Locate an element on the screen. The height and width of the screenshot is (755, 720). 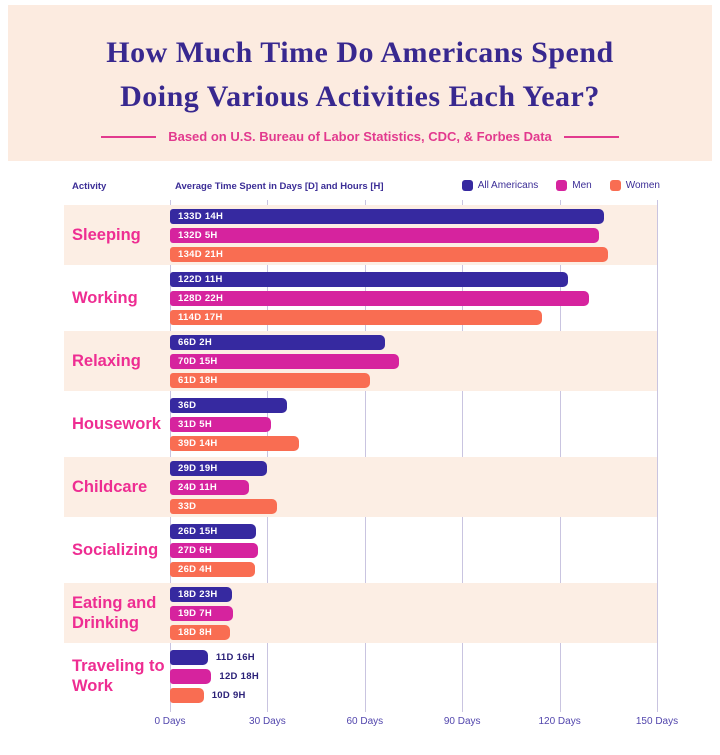
bar-track: 33D is located at coordinates (413, 506).